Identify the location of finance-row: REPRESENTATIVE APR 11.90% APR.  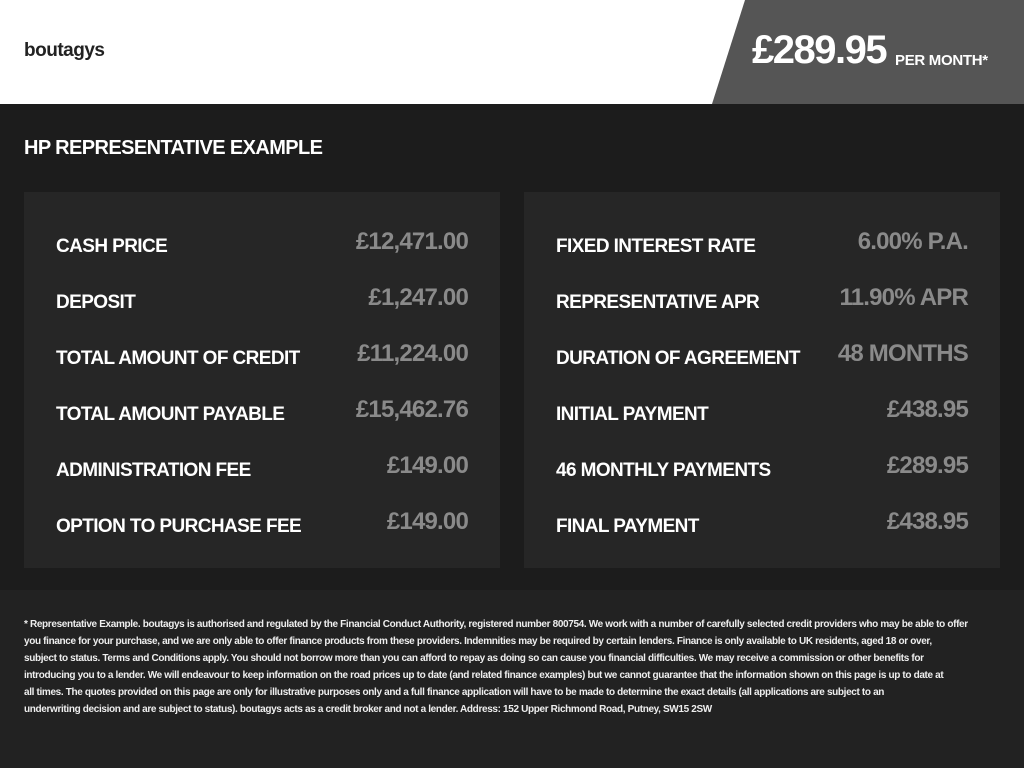
(762, 299).